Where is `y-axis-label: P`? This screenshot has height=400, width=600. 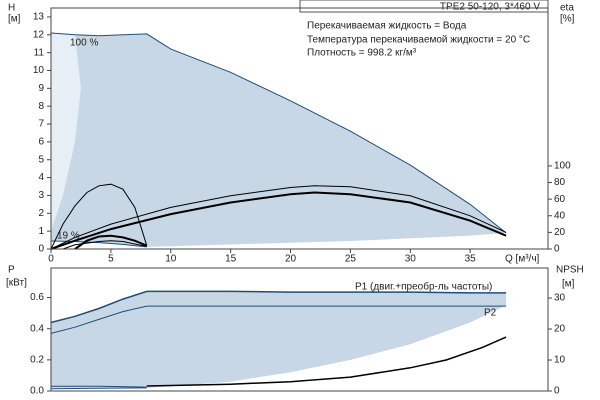
y-axis-label: P is located at coordinates (11, 270).